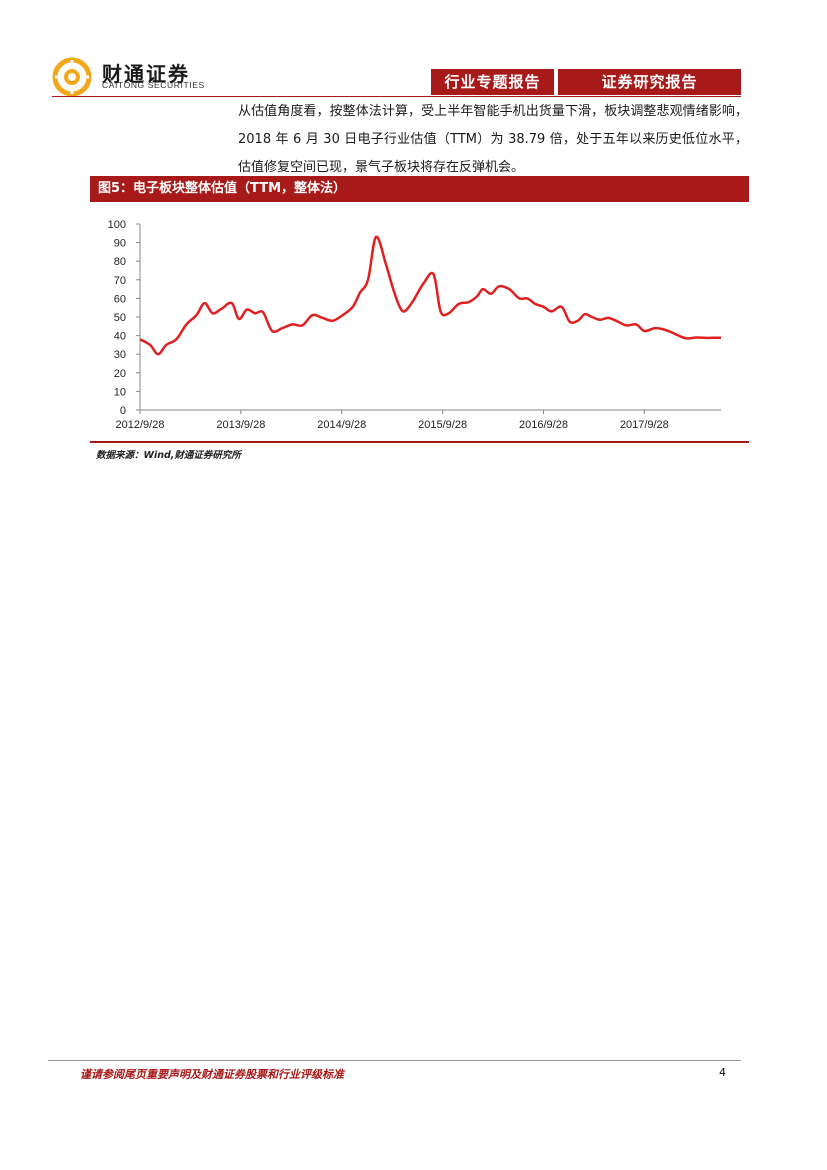 The image size is (827, 1170). Describe the element at coordinates (492, 82) in the screenshot. I see `report-type-tab: 行业专题报告` at that location.